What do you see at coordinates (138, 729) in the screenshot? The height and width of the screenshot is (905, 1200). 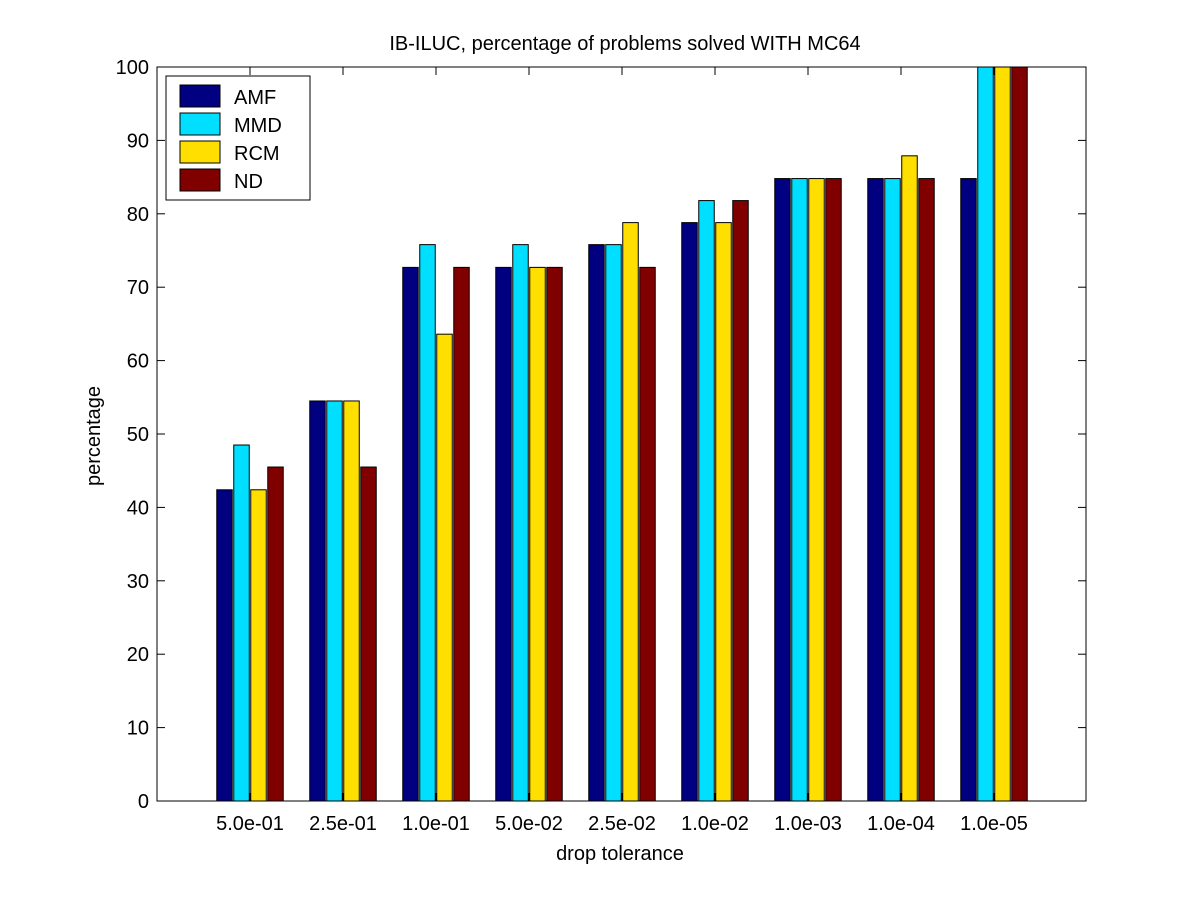 I see `y-tick-label: 10` at bounding box center [138, 729].